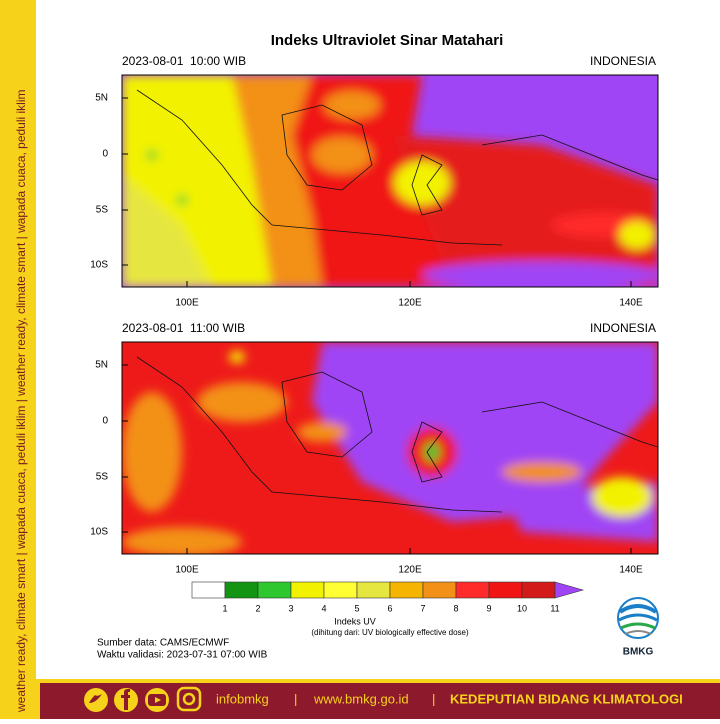  I want to click on colorbar-tick: 3, so click(290, 608).